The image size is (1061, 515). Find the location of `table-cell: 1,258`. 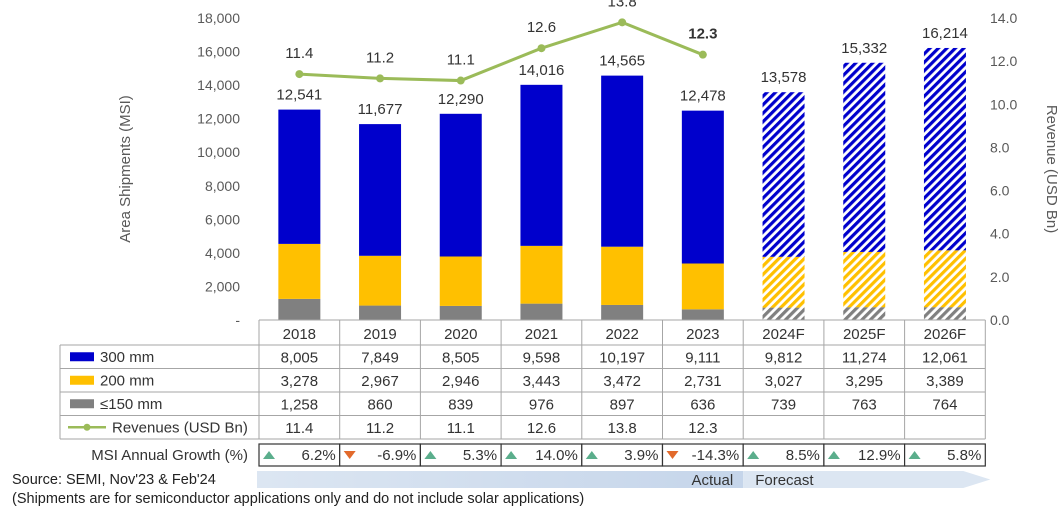

table-cell: 1,258 is located at coordinates (300, 404).